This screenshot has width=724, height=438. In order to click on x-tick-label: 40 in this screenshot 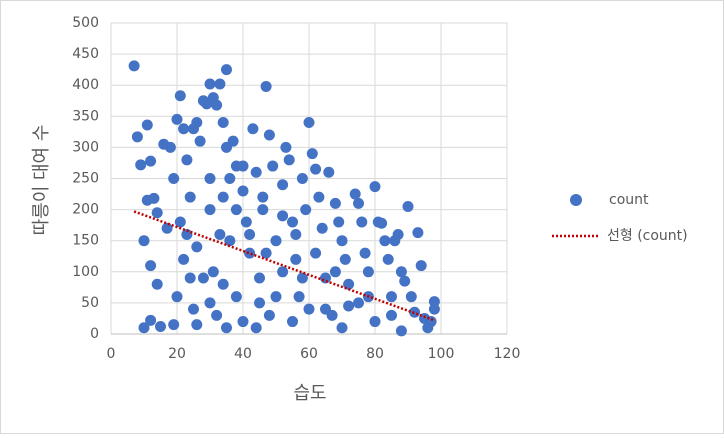, I will do `click(243, 354)`.